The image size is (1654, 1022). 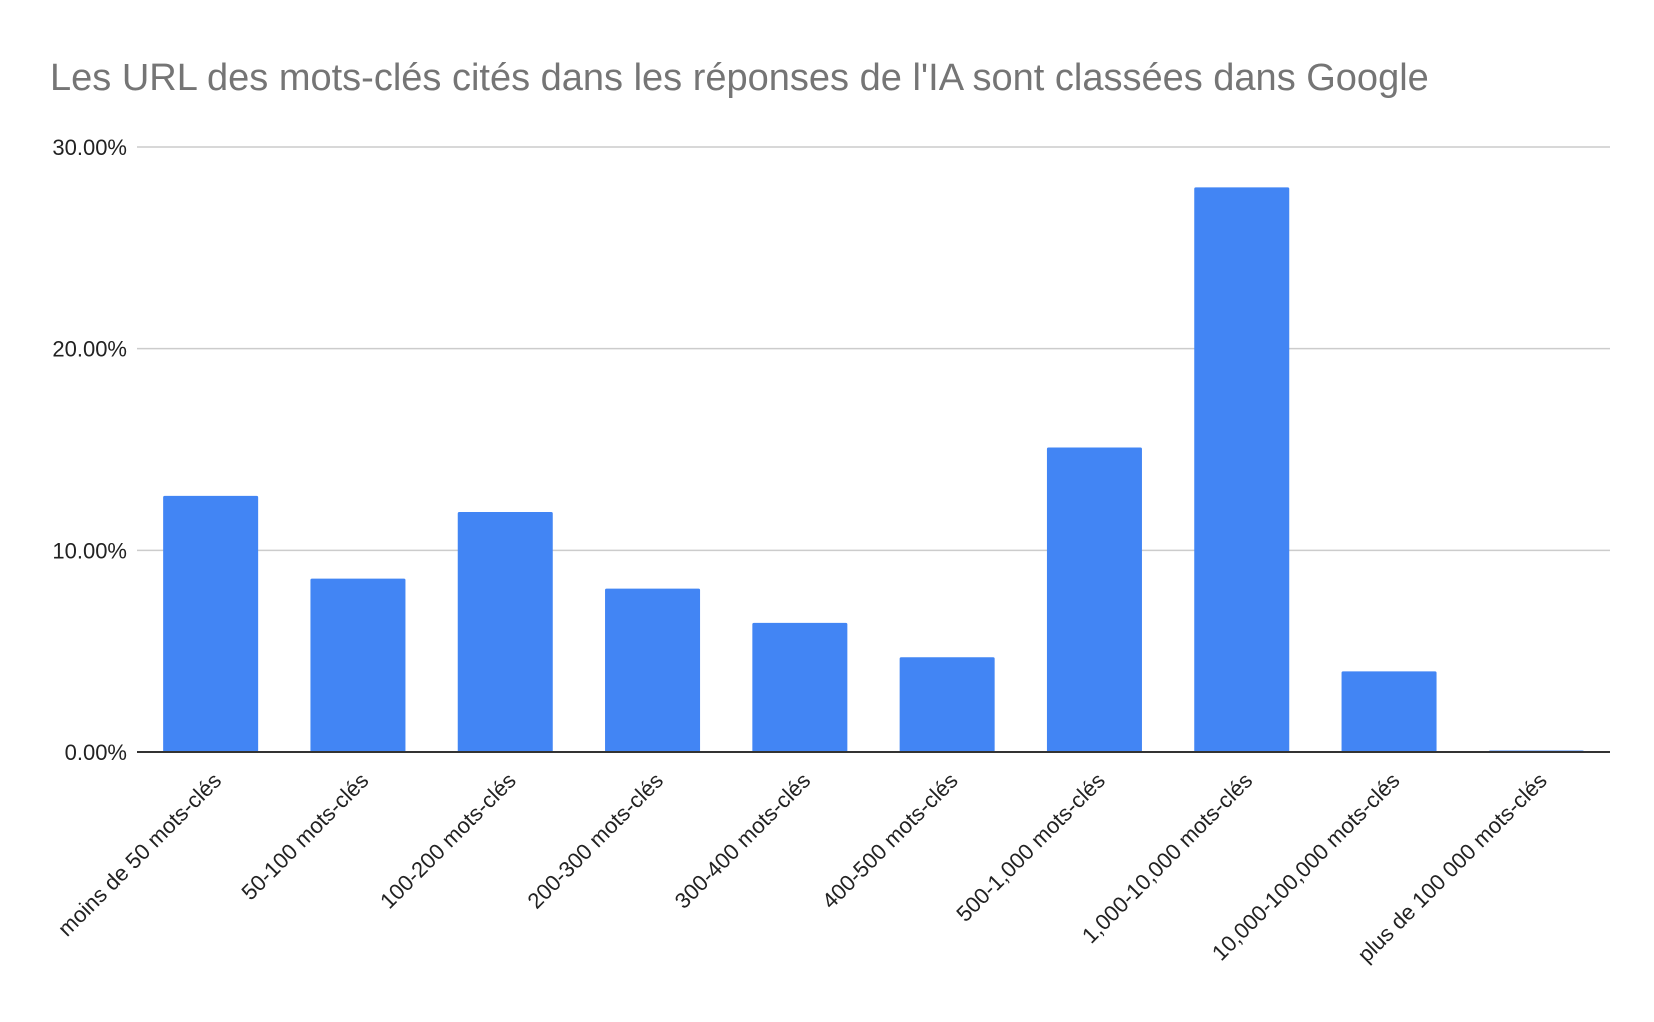 I want to click on y-tick-label: 0.00%, so click(x=96, y=752).